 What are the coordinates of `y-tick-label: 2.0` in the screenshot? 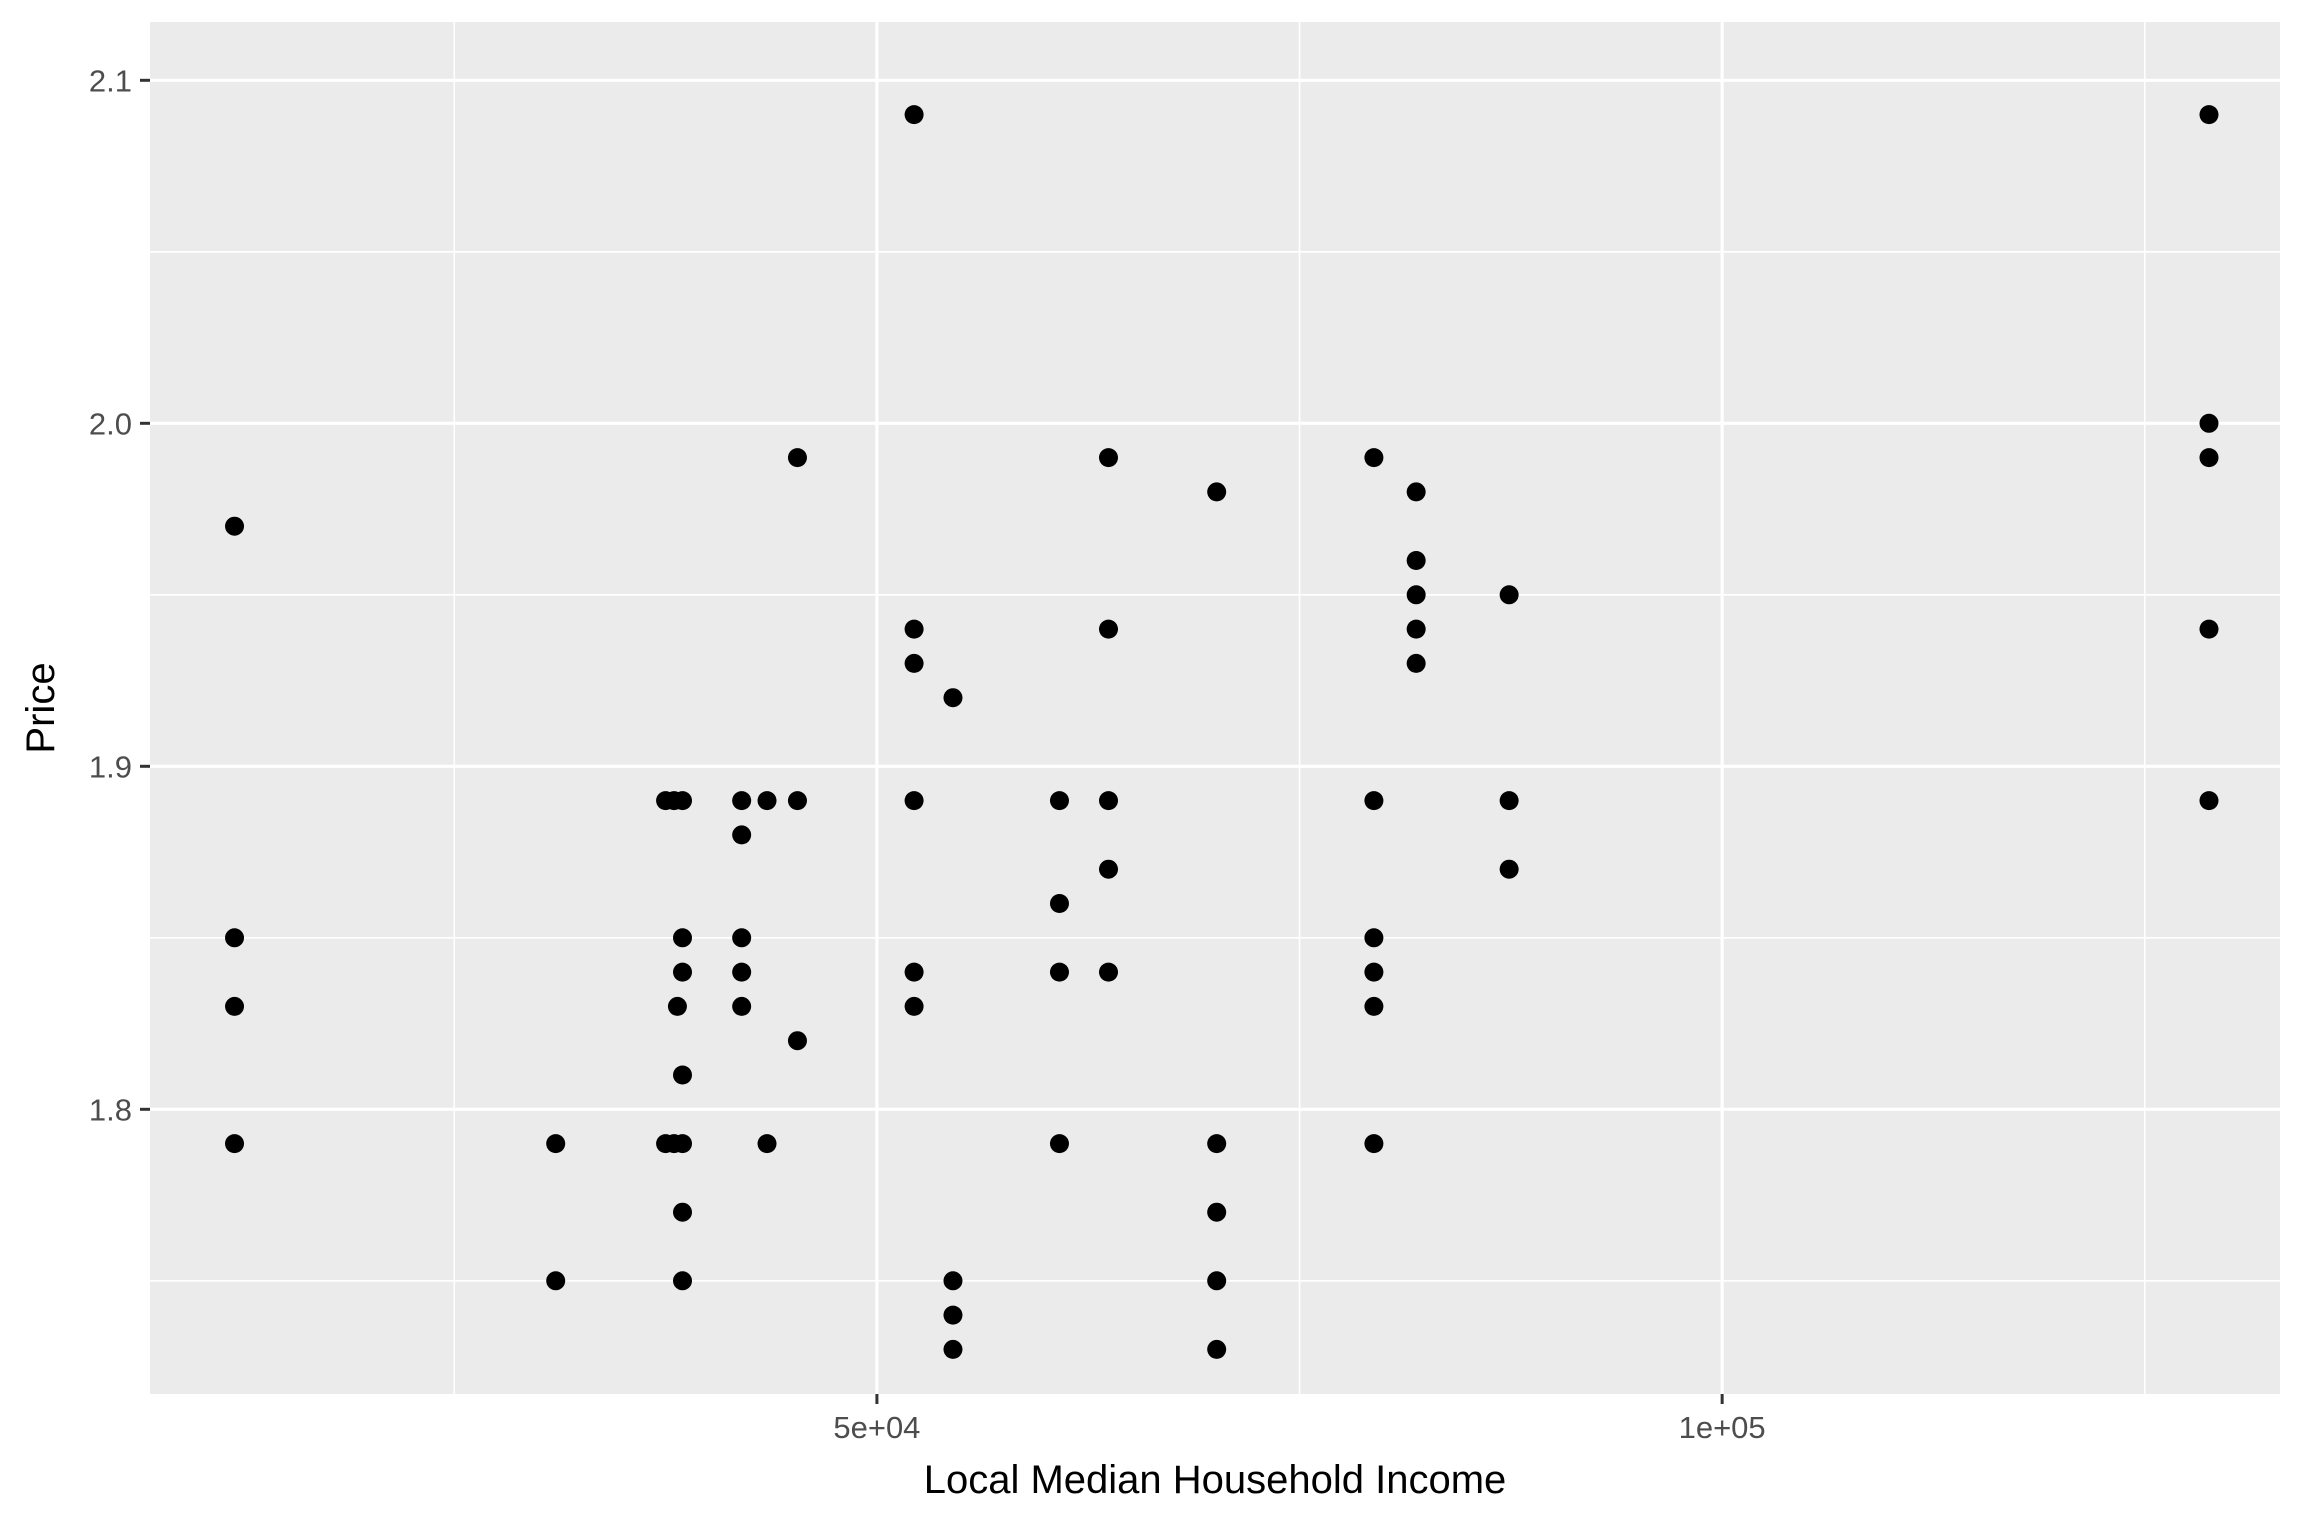 It's located at (110, 423).